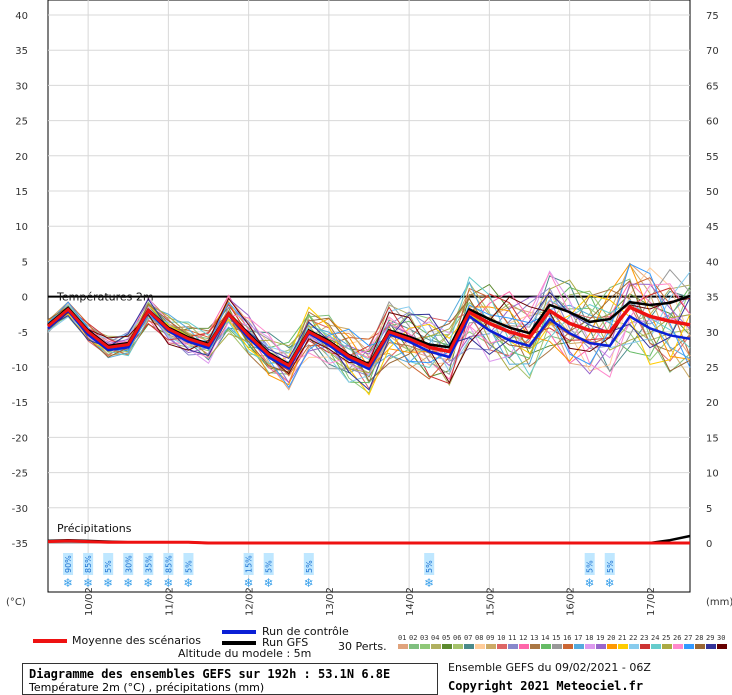 The image size is (732, 695). I want to click on perturbation-id: 13, so click(534, 638).